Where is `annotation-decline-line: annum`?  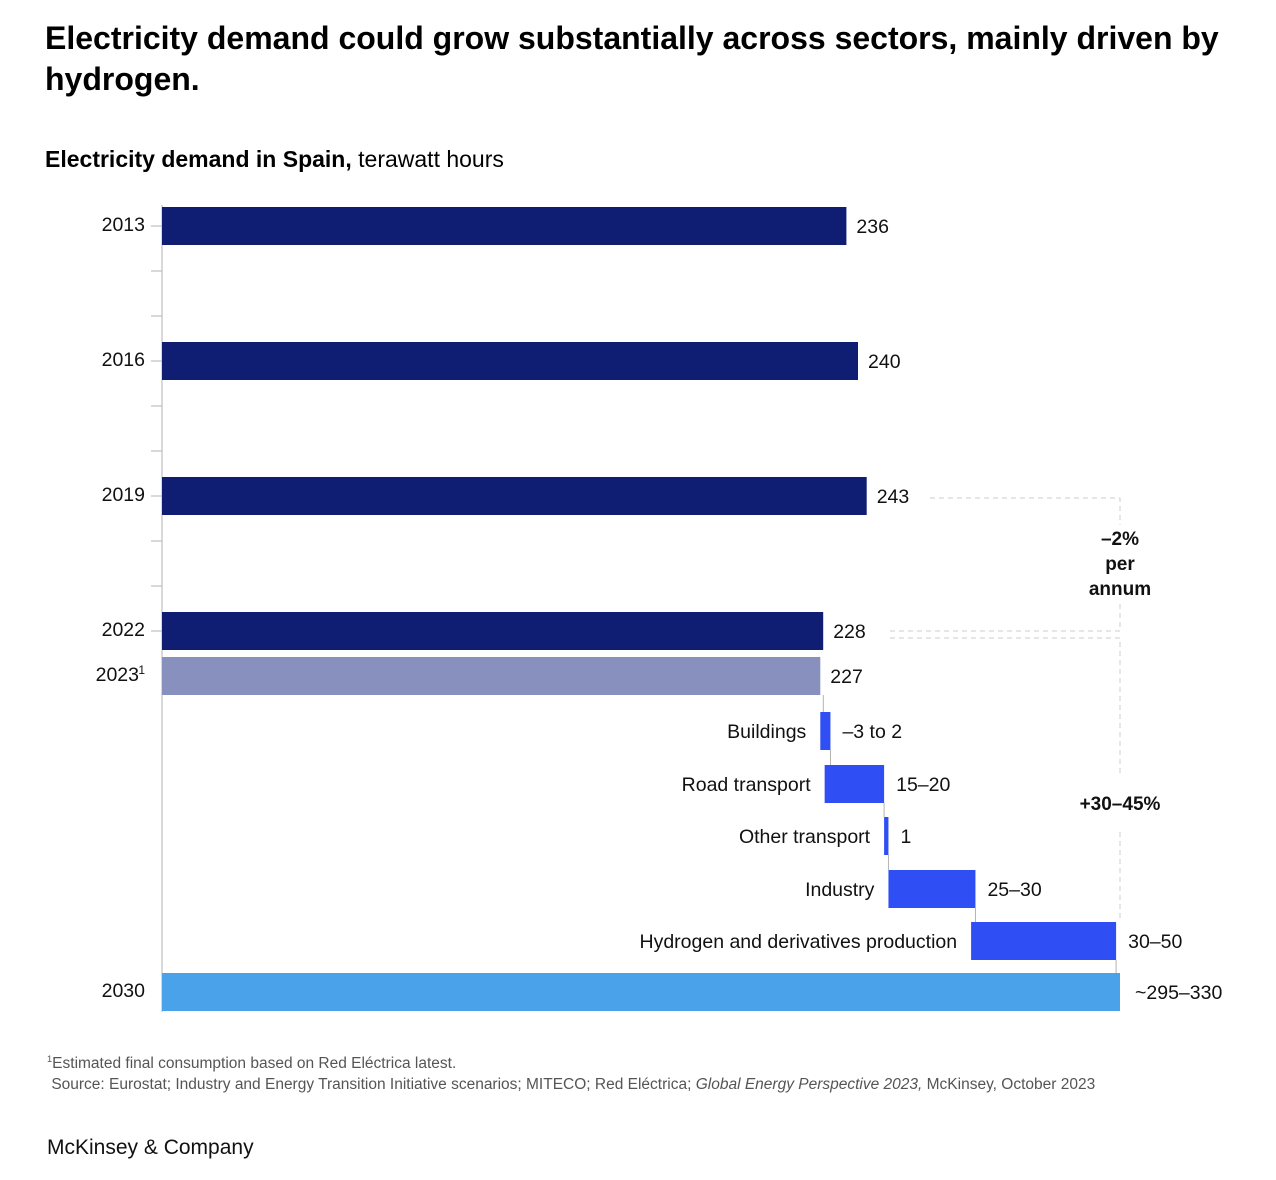
annotation-decline-line: annum is located at coordinates (1120, 589).